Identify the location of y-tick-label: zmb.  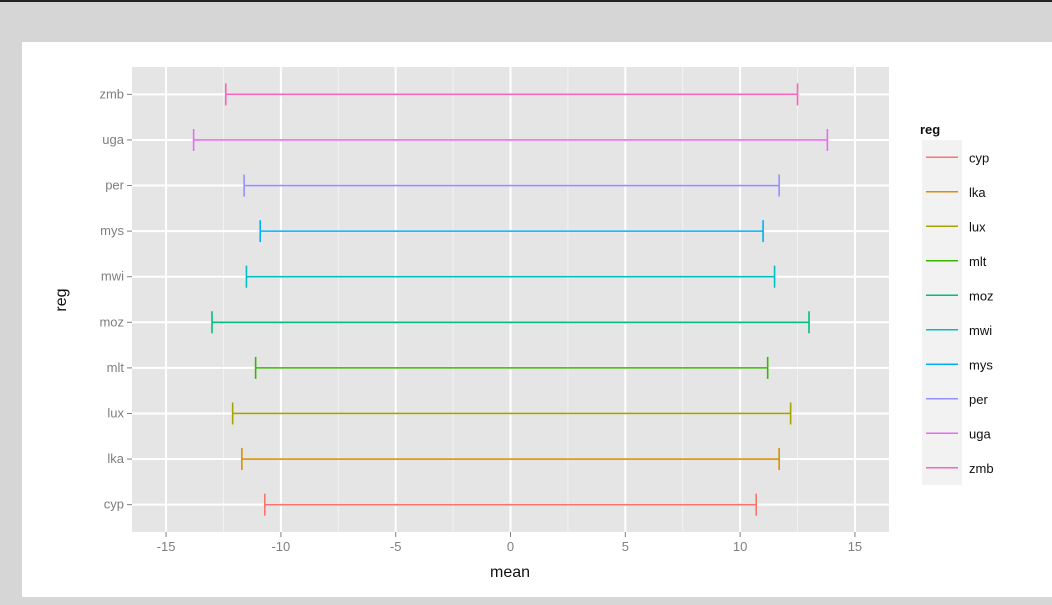
(111, 93).